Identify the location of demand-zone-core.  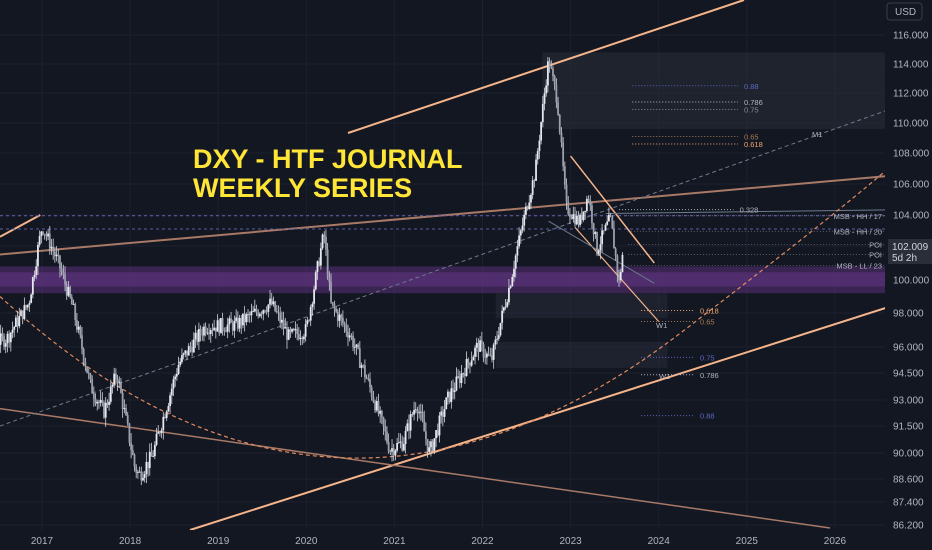
(442, 279).